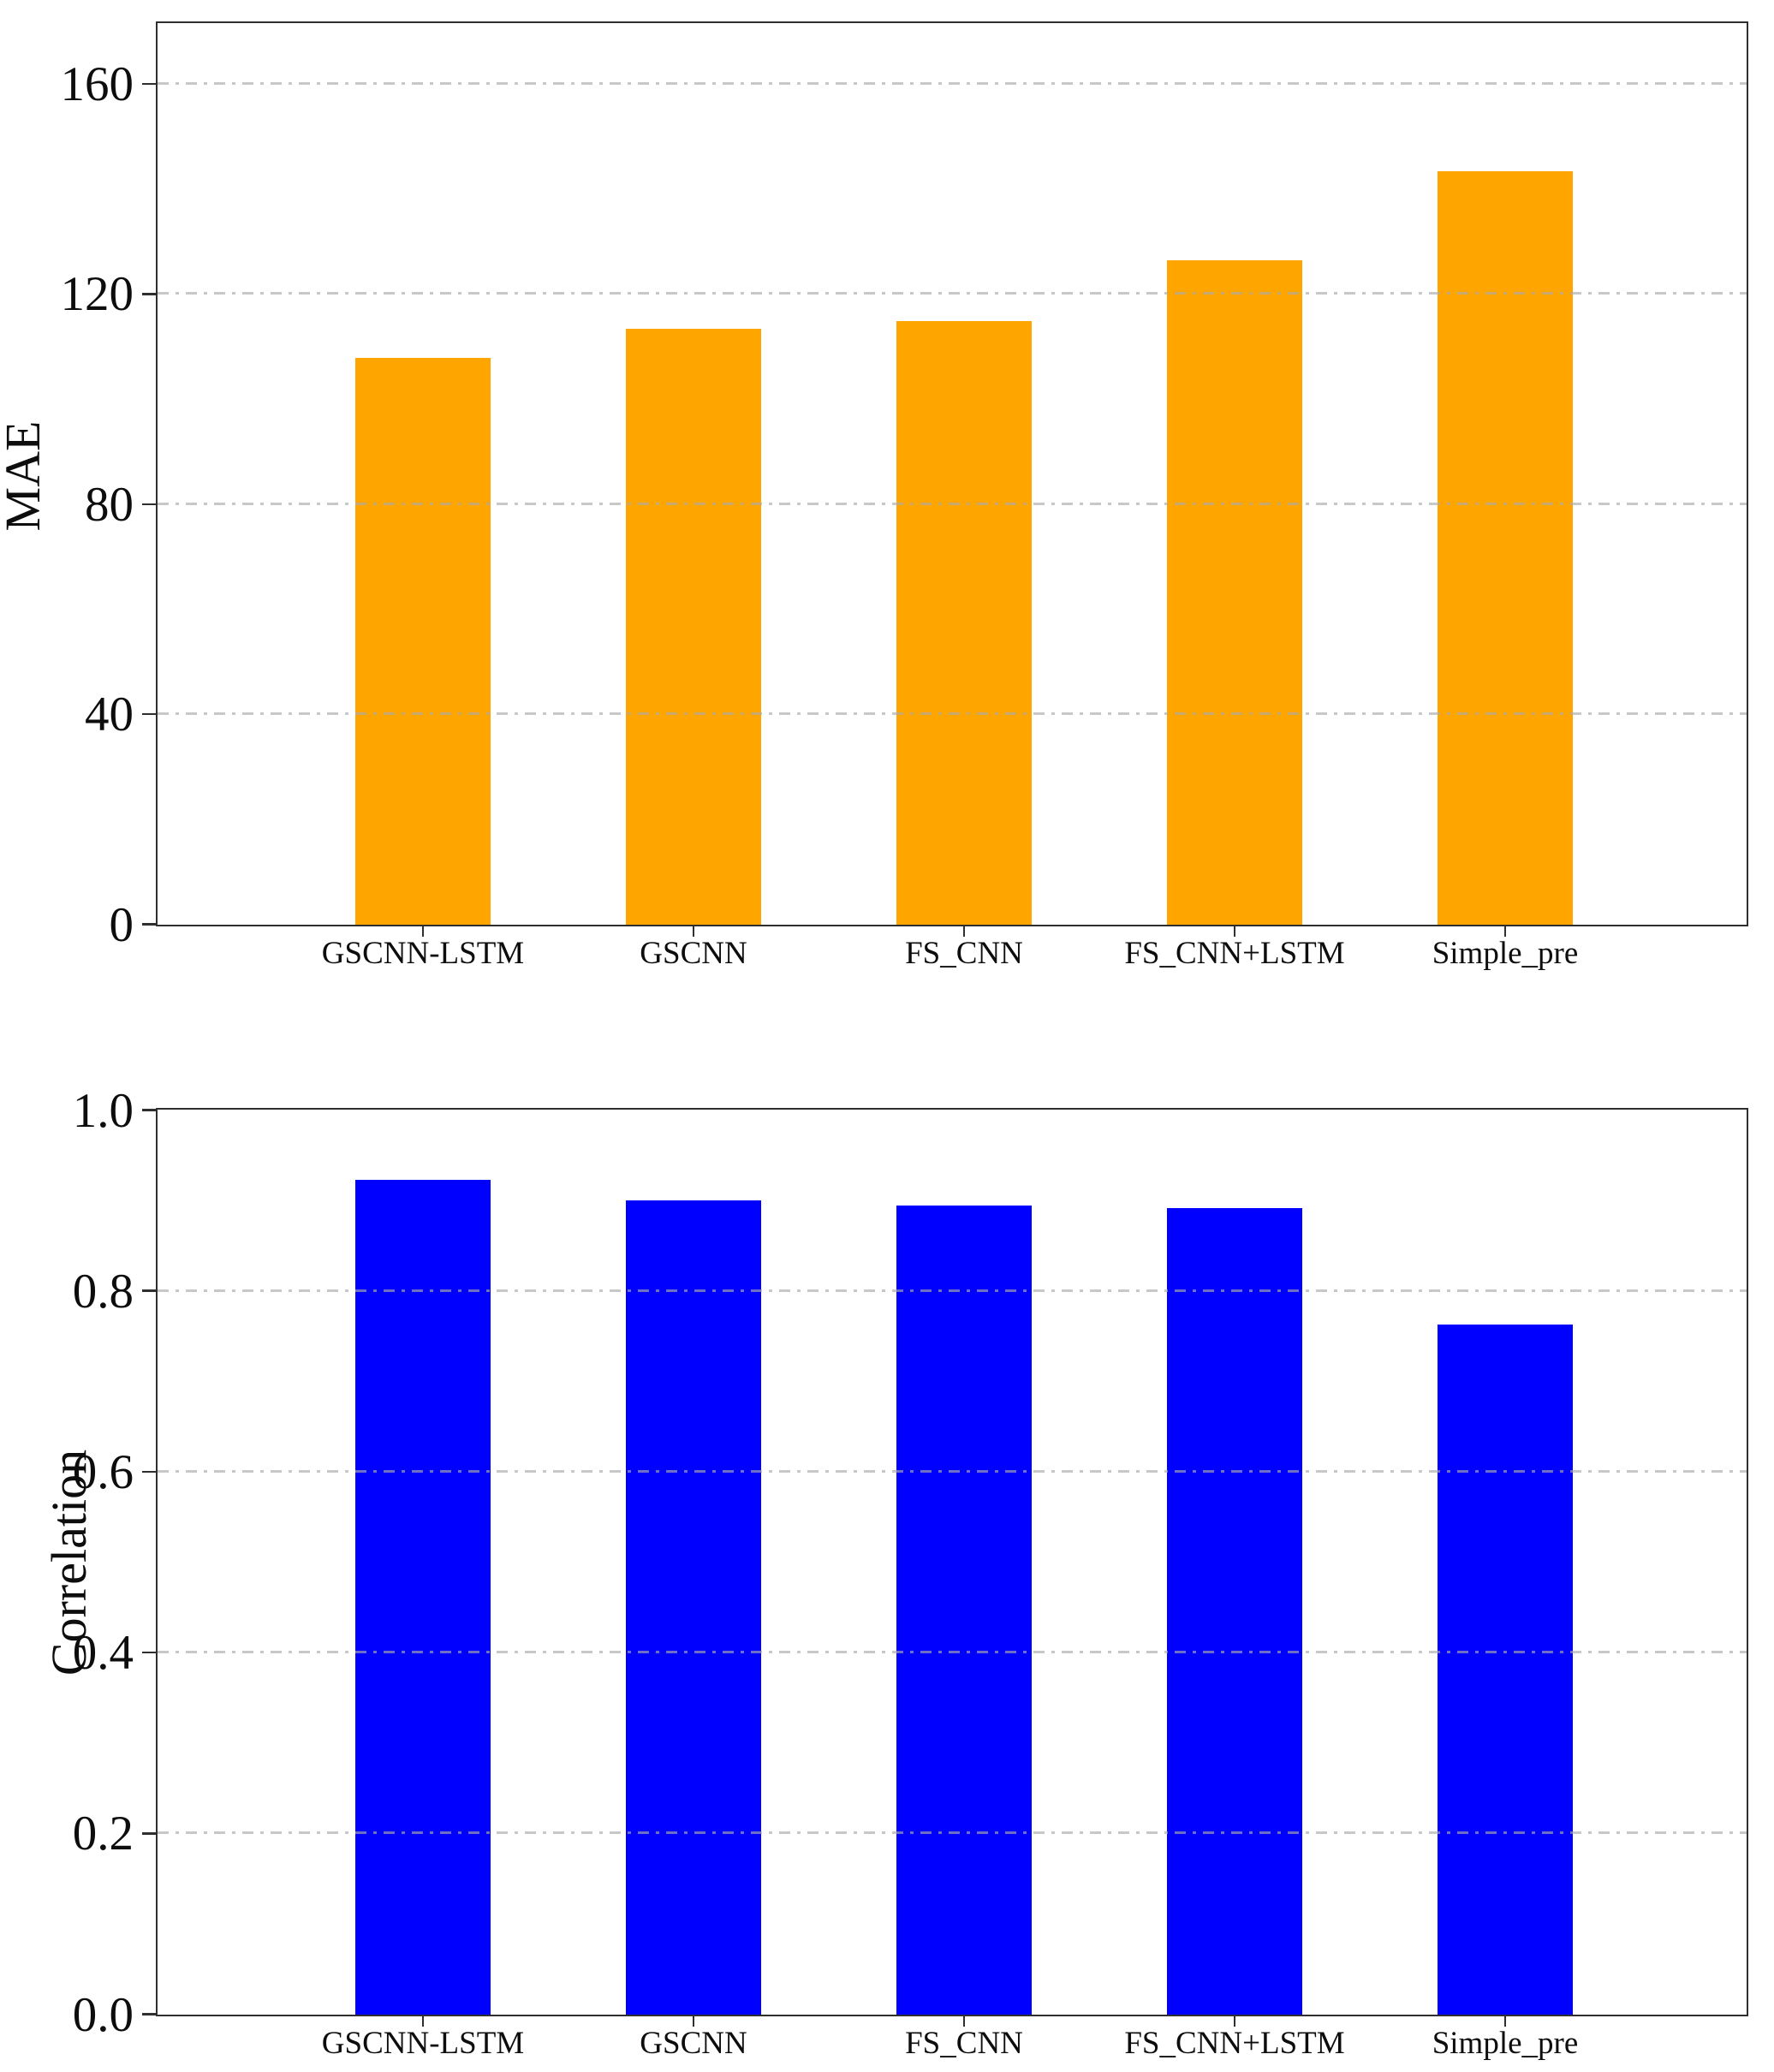 The image size is (1774, 2072). Describe the element at coordinates (121, 924) in the screenshot. I see `y-tick-label: 0` at that location.